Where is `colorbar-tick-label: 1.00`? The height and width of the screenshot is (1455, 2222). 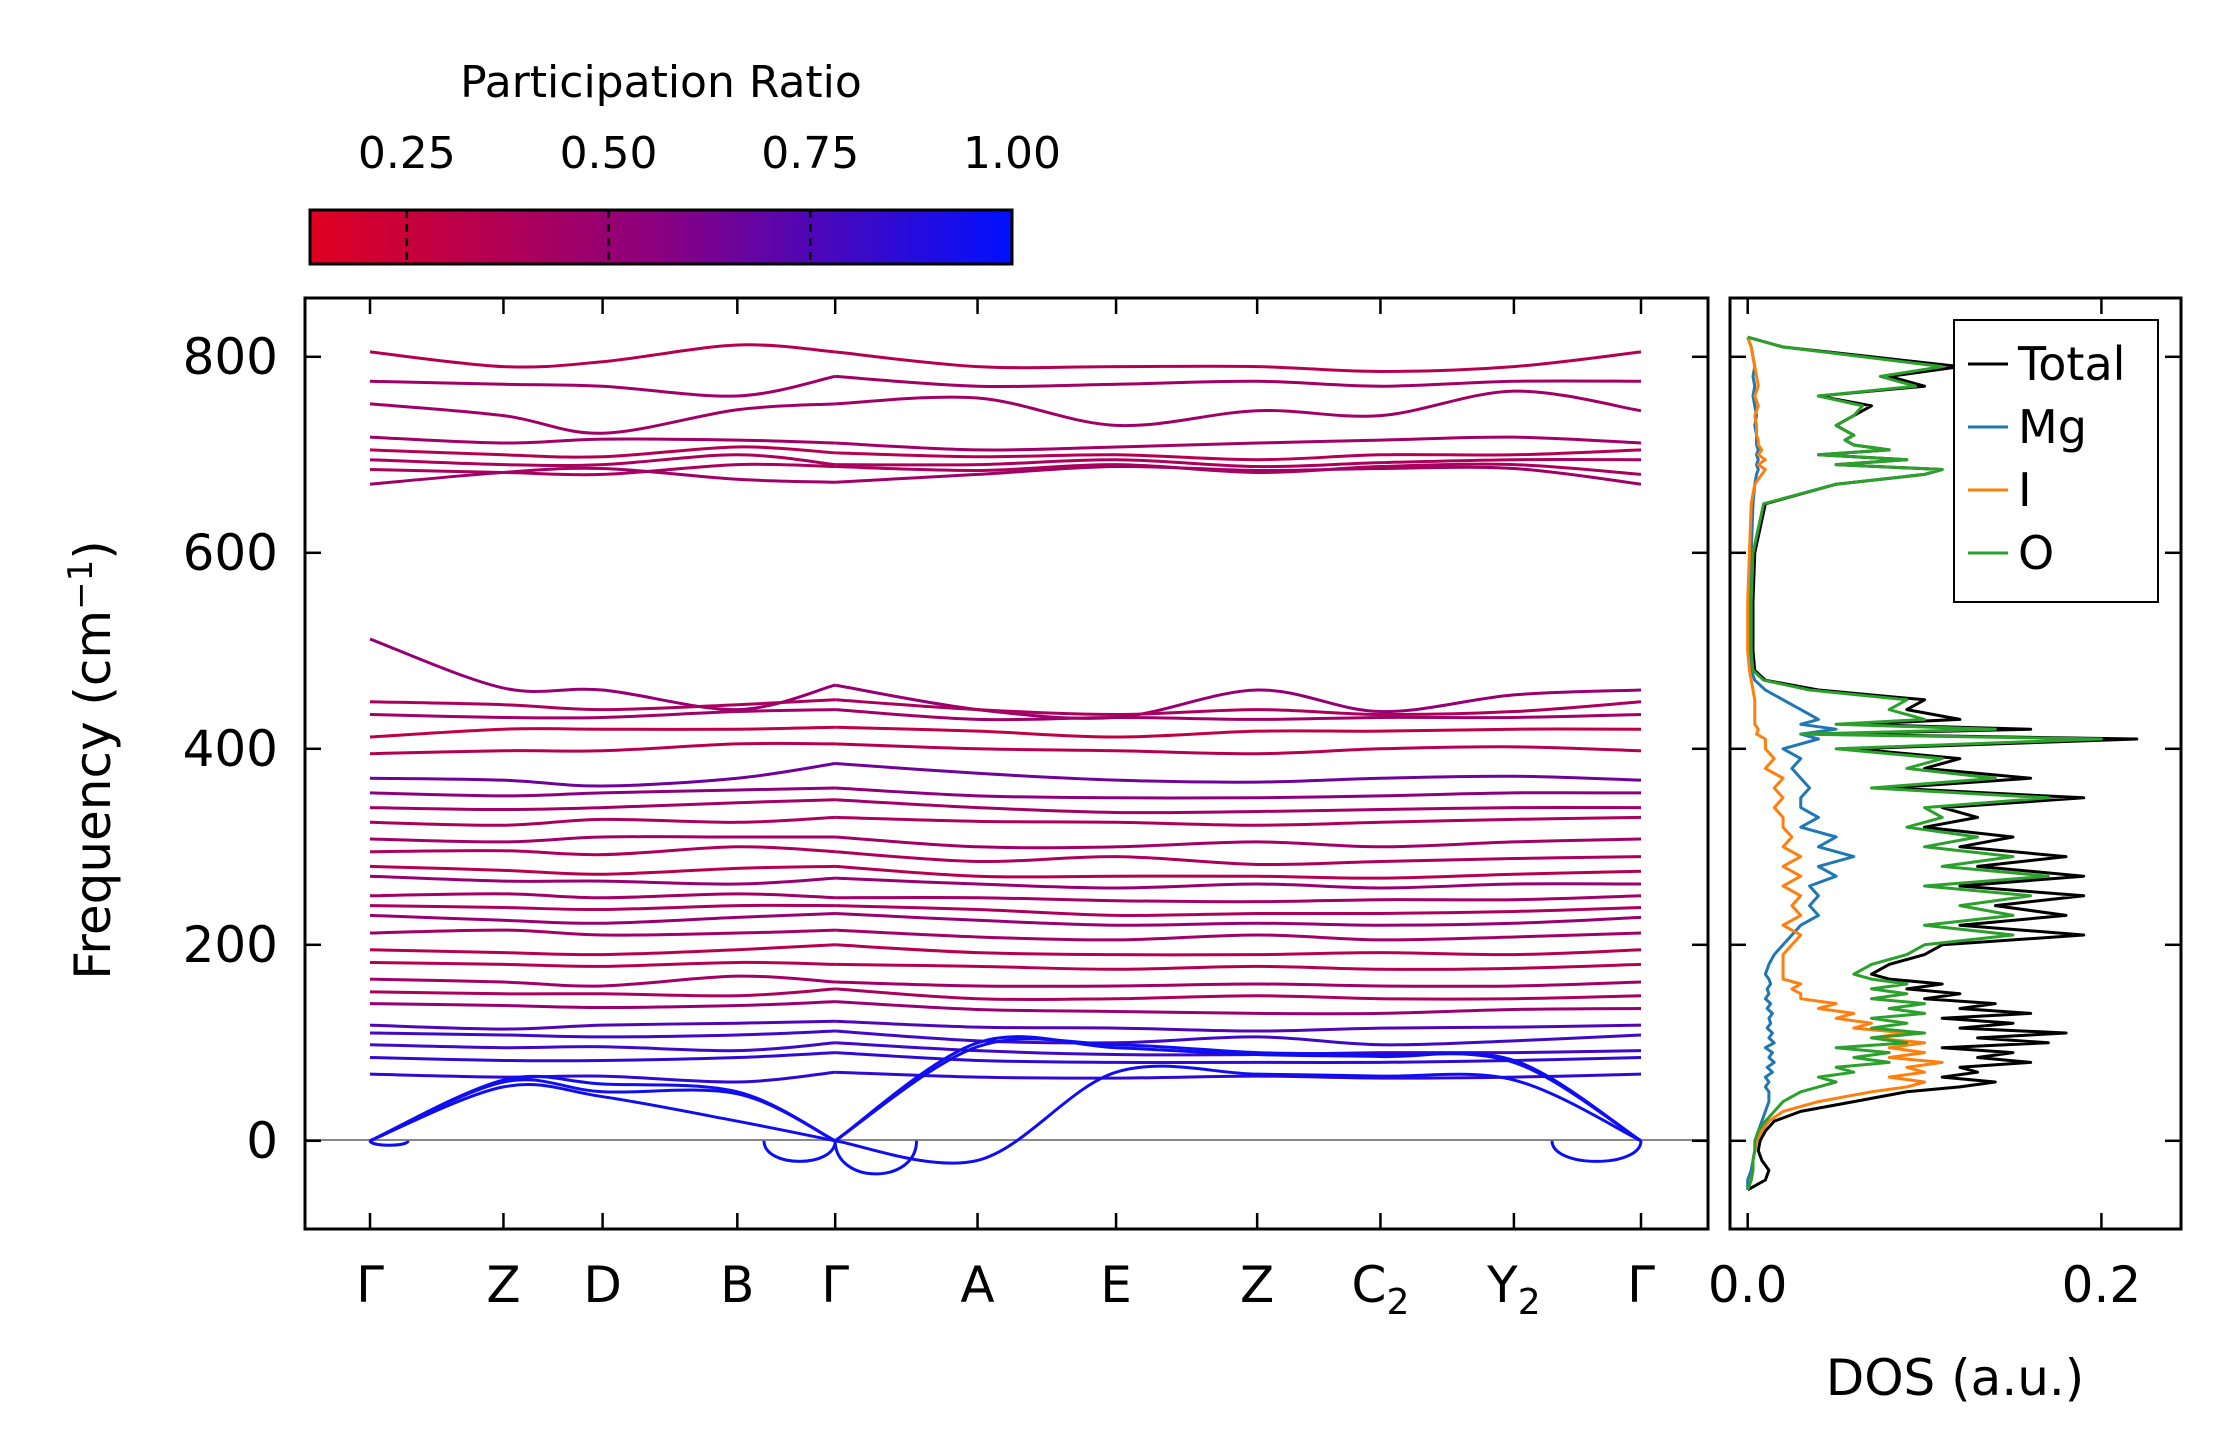
colorbar-tick-label: 1.00 is located at coordinates (1012, 153).